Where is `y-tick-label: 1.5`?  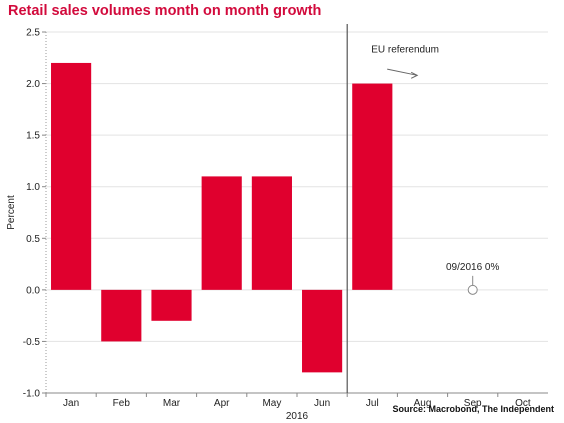 y-tick-label: 1.5 is located at coordinates (33, 136).